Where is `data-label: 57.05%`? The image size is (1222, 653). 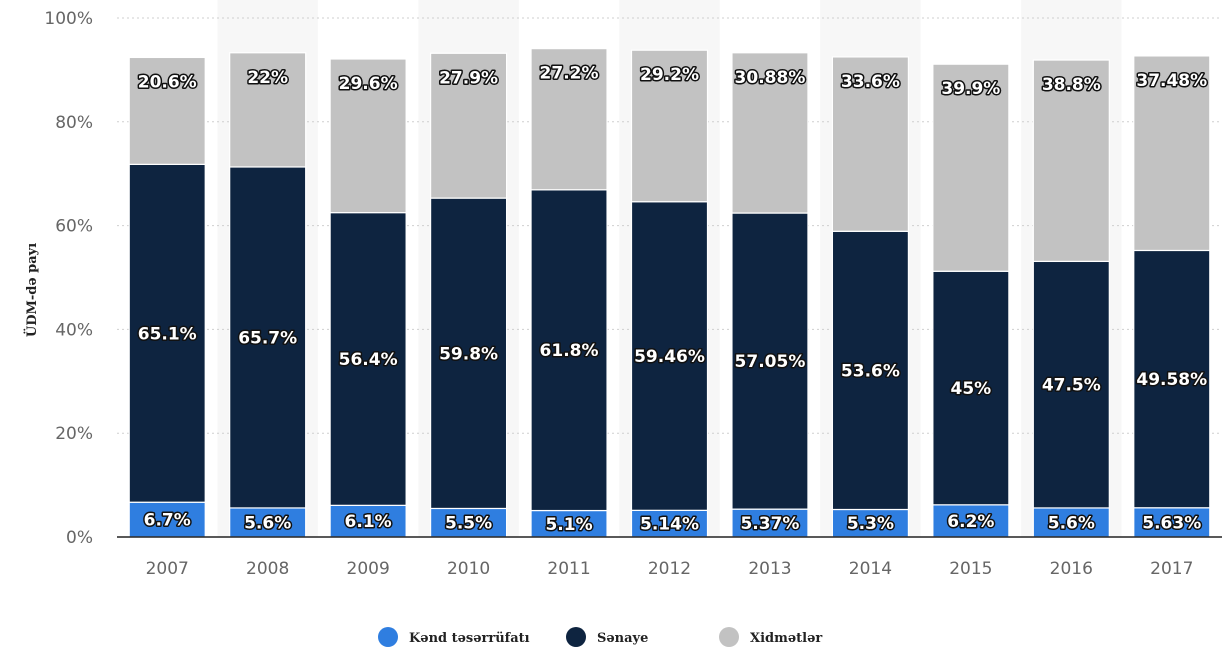 data-label: 57.05% is located at coordinates (770, 362).